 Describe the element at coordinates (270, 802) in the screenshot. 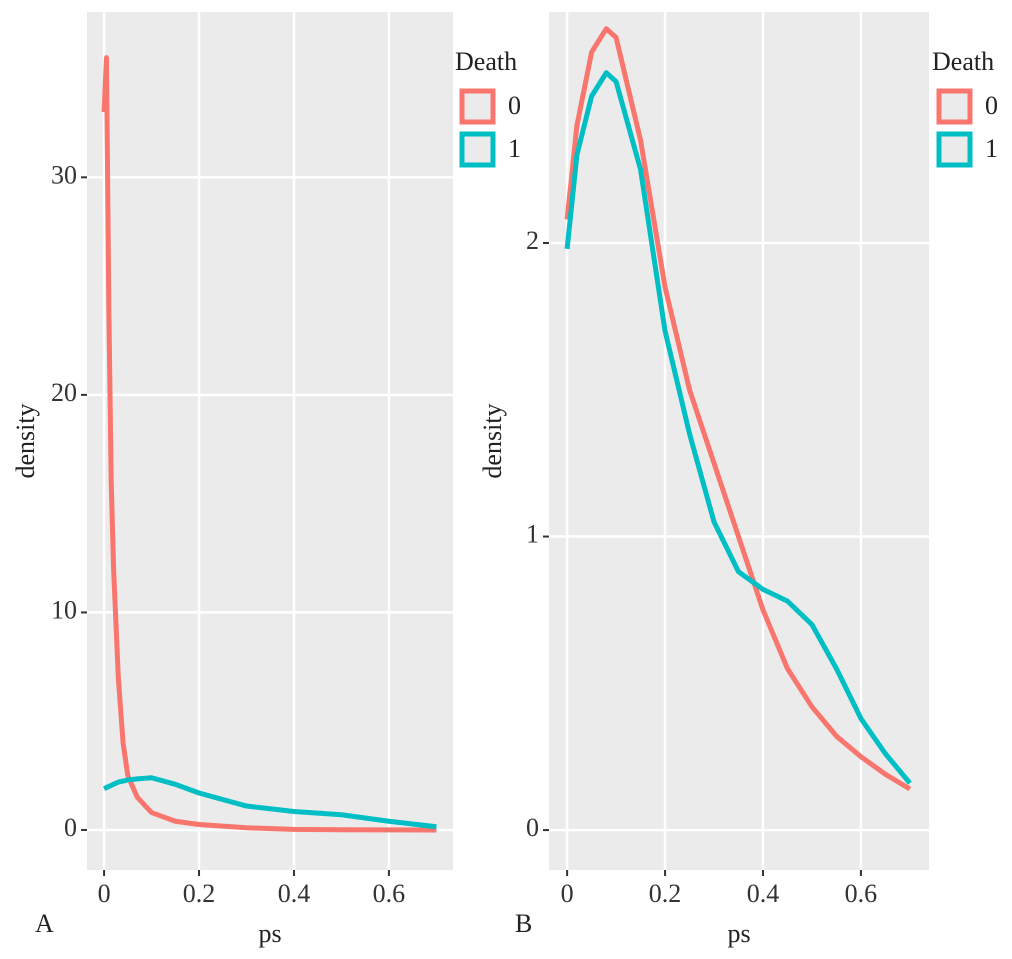

I see `density-line` at that location.